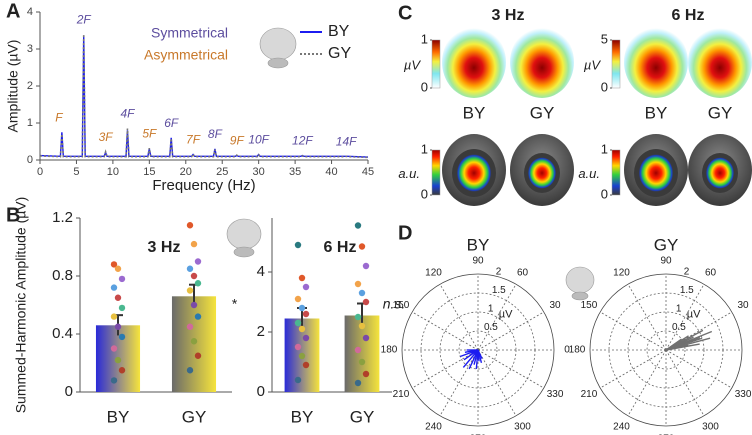  I want to click on harmonic-label: 9F, so click(237, 140).